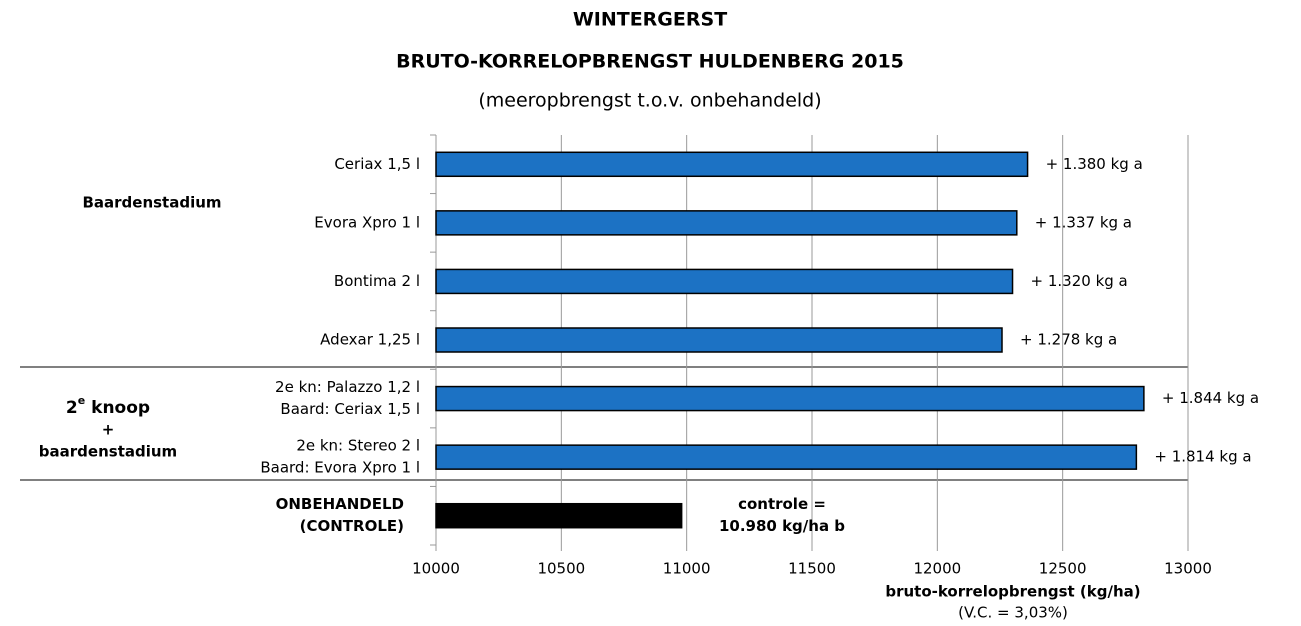 The height and width of the screenshot is (626, 1301). What do you see at coordinates (436, 569) in the screenshot?
I see `x-tick-label: 10000` at bounding box center [436, 569].